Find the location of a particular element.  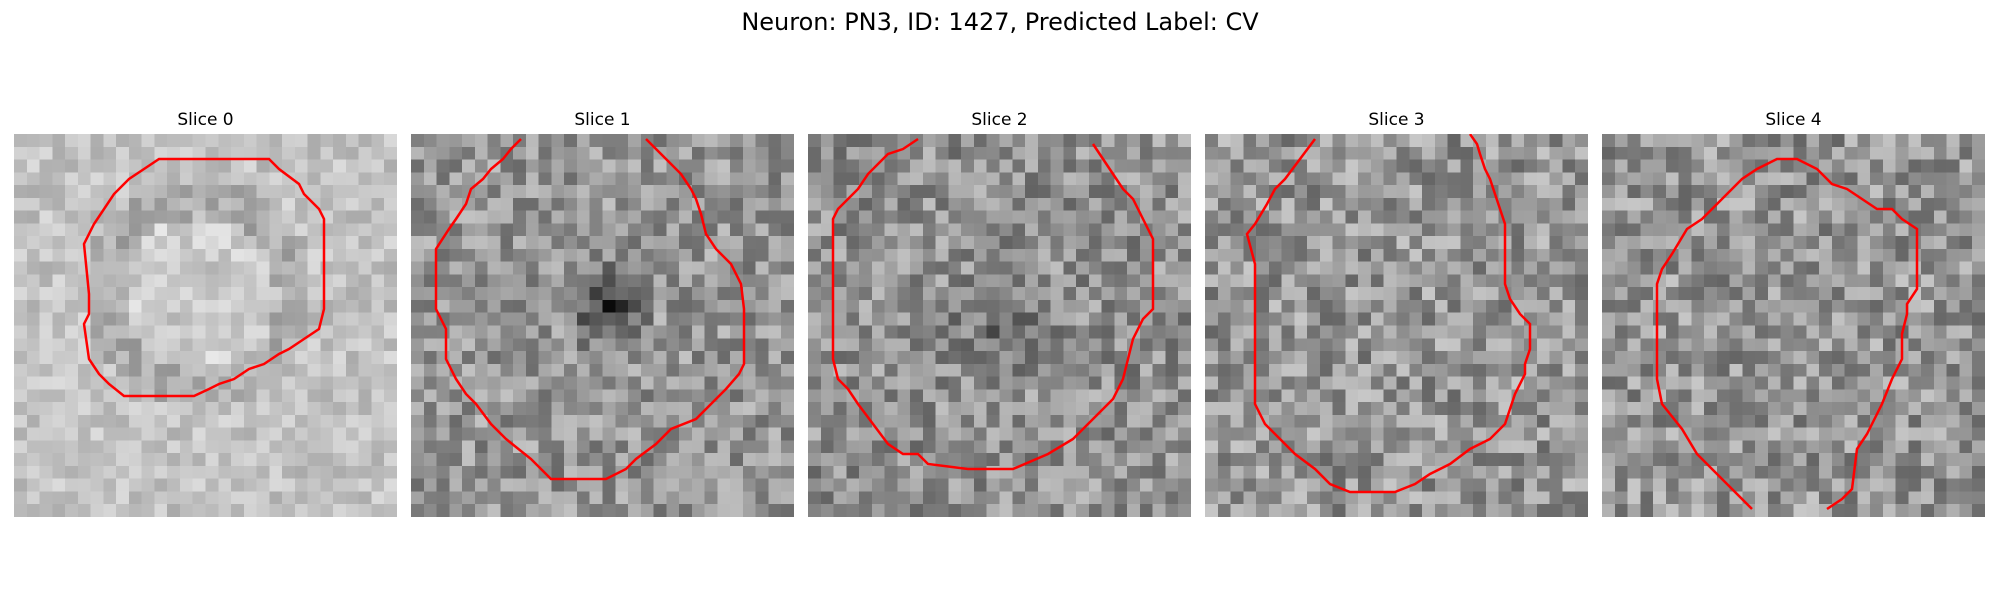

slice-panel-2: Slice 2 is located at coordinates (999, 313).